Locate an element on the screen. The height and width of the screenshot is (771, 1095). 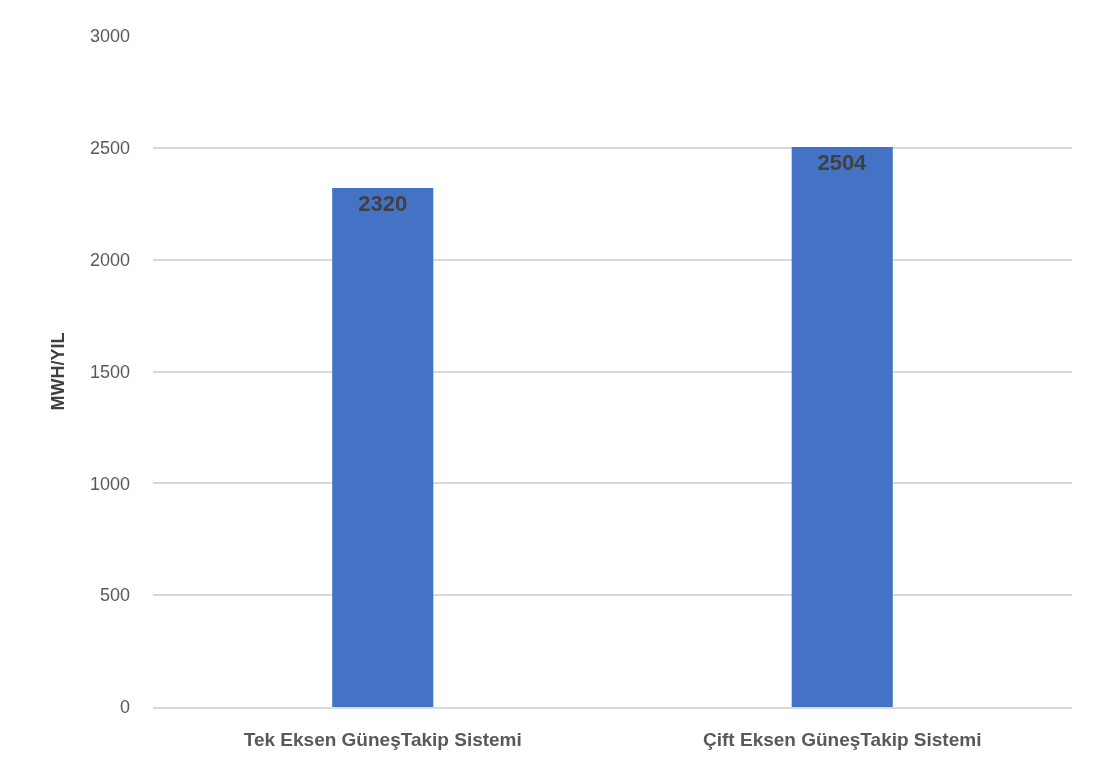
y-tick-label: 1500 is located at coordinates (109, 371).